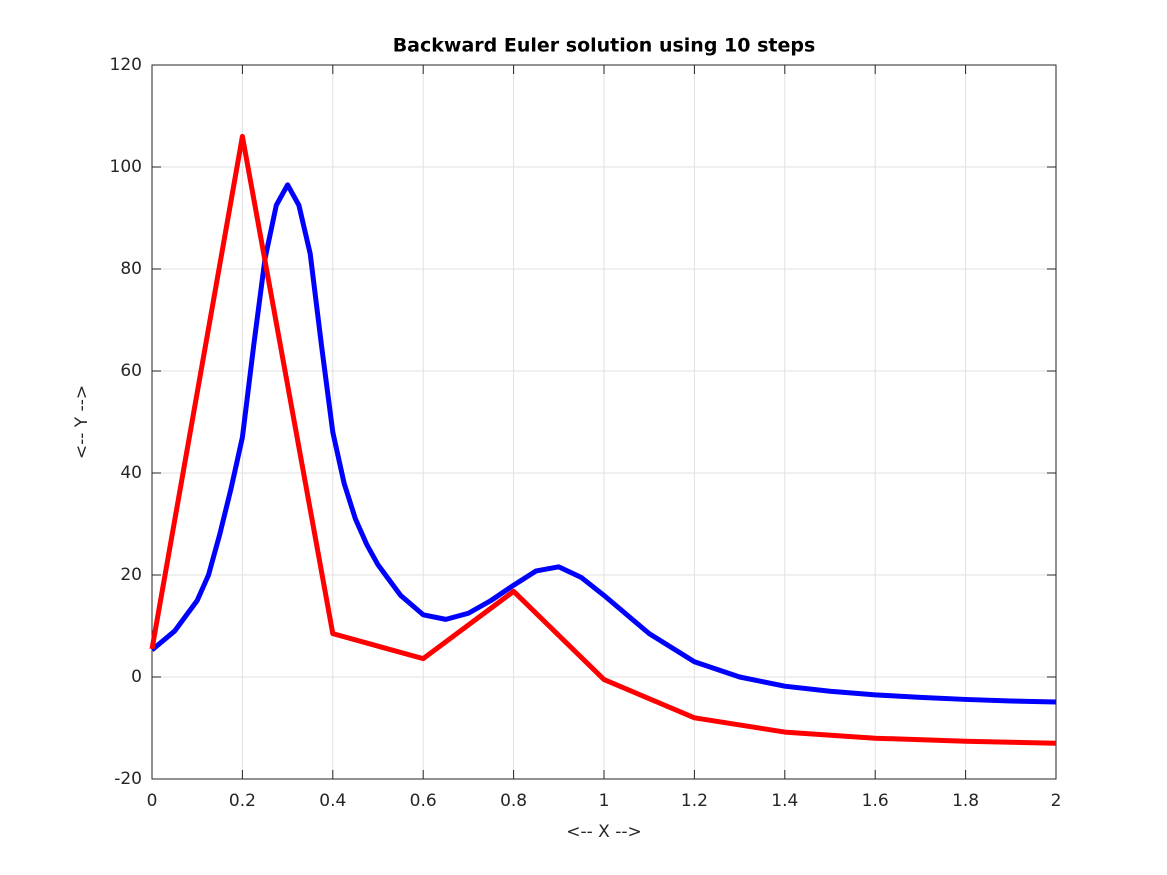  Describe the element at coordinates (604, 801) in the screenshot. I see `x-tick-label: 1` at that location.